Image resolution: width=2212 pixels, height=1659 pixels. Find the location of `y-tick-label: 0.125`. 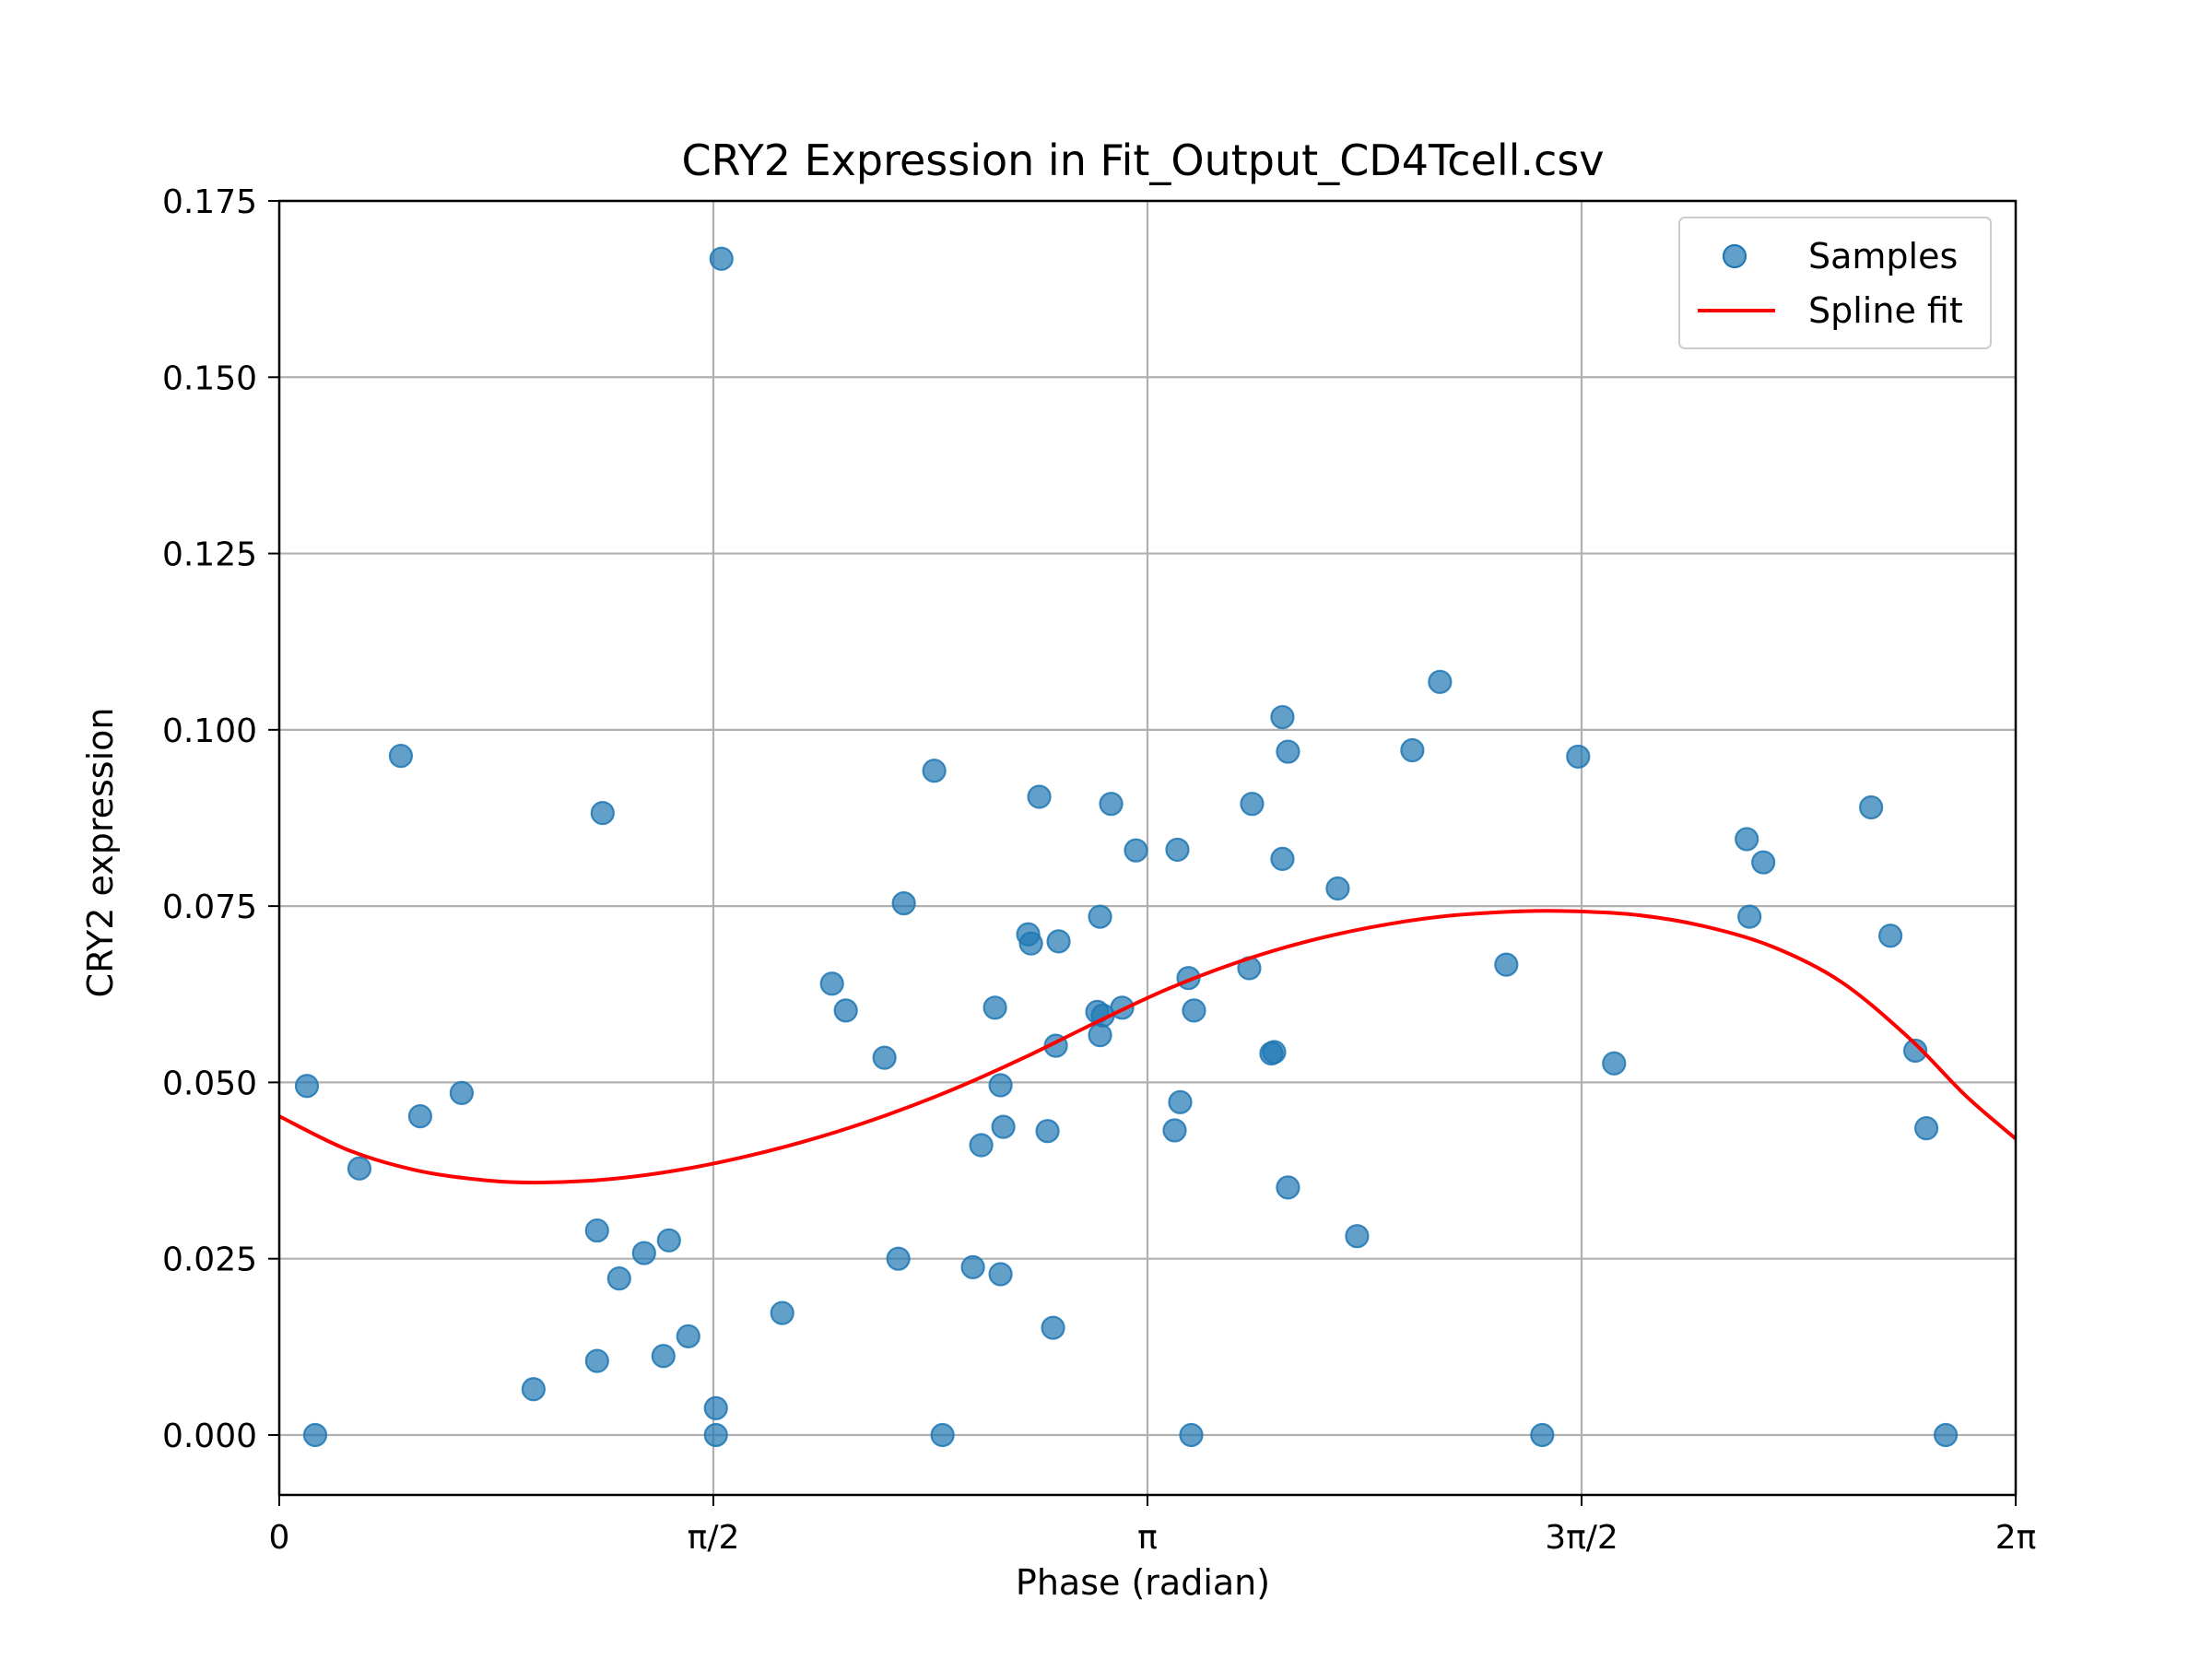

y-tick-label: 0.125 is located at coordinates (209, 555).